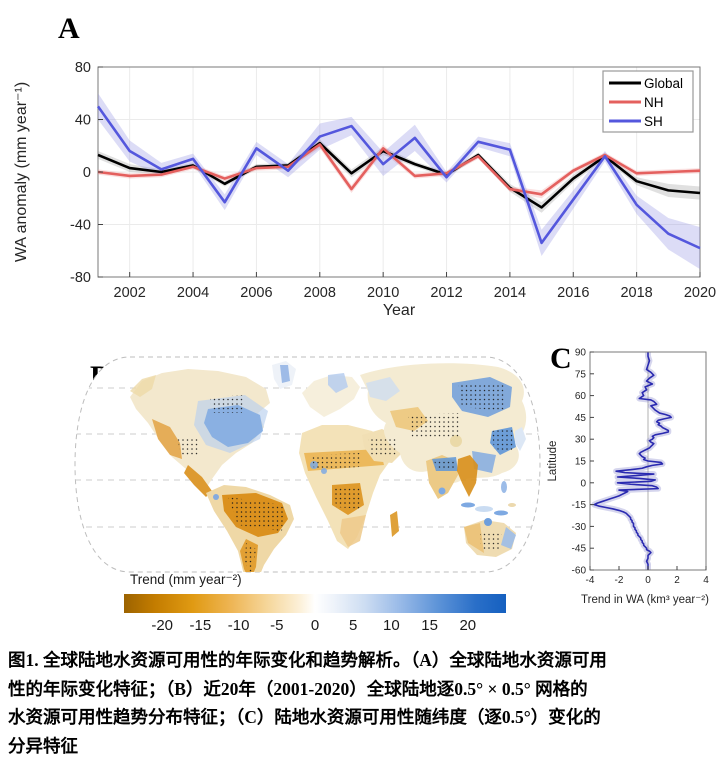  Describe the element at coordinates (648, 580) in the screenshot. I see `c-tick-label-x: 0` at that location.